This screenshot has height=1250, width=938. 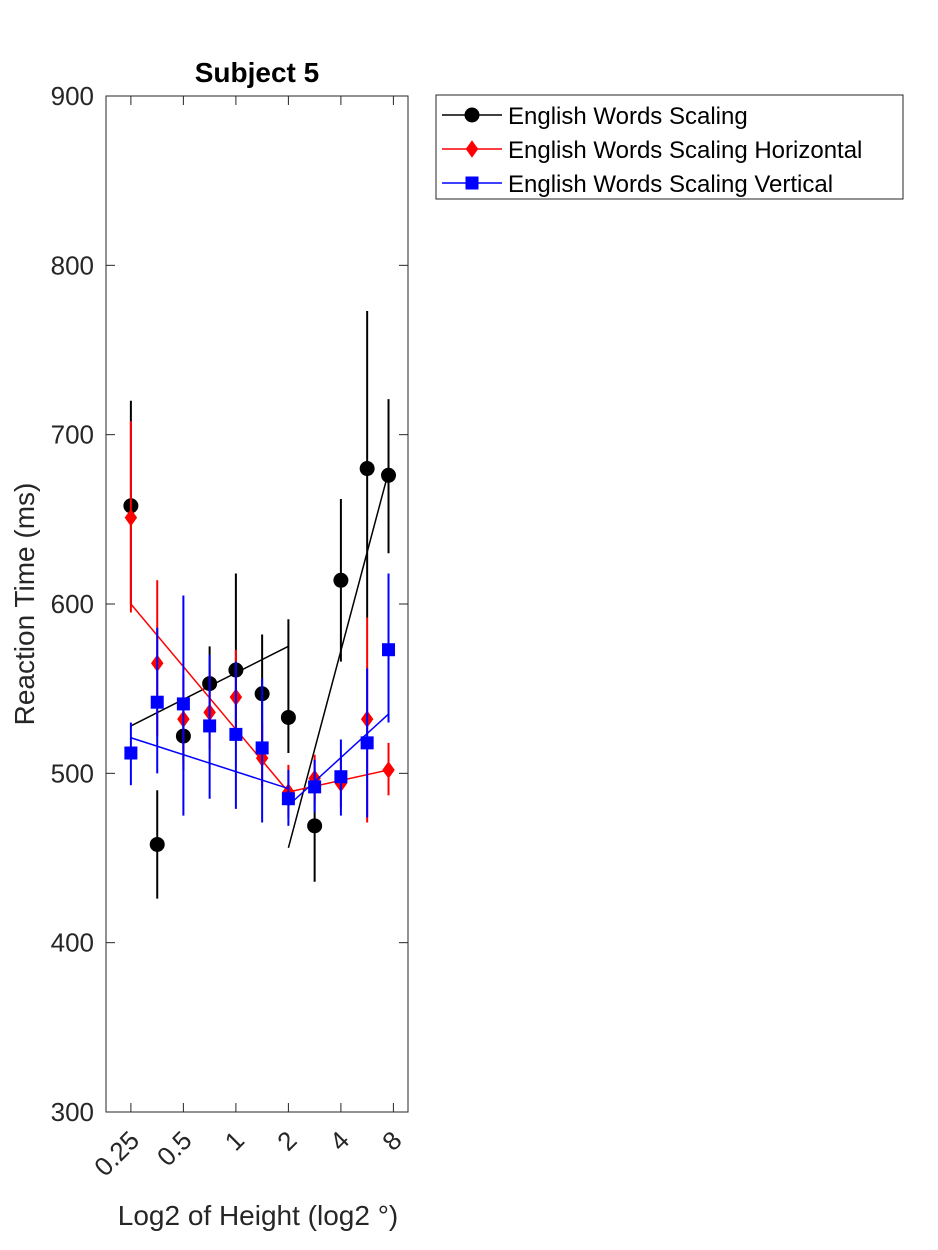 I want to click on x-axis-label: Log2 of Height (log2 °), so click(x=258, y=1215).